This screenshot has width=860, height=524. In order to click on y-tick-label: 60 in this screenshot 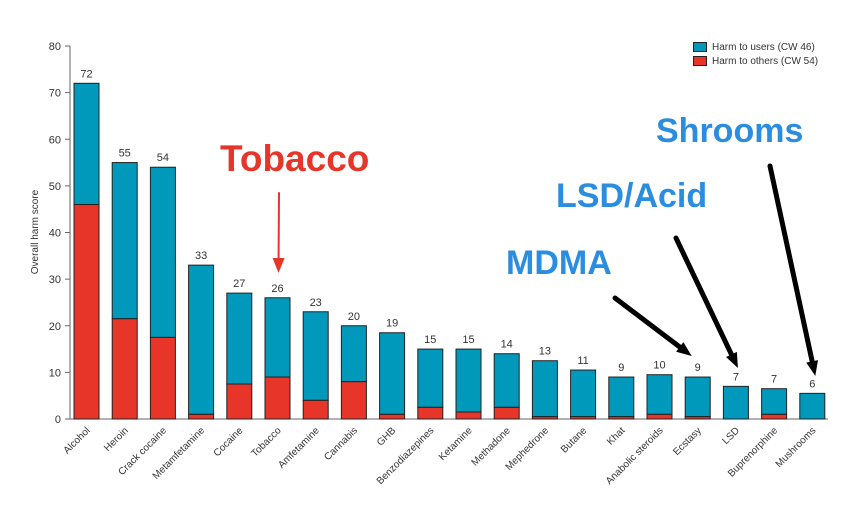, I will do `click(55, 140)`.